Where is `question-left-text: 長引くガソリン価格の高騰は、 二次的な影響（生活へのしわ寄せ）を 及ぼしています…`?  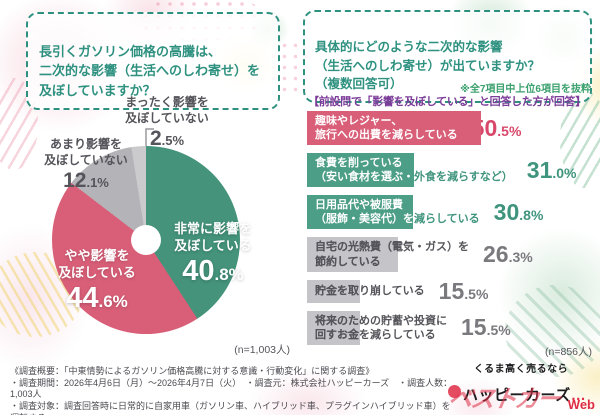 question-left-text: 長引くガソリン価格の高騰は、 二次的な影響（生活へのしわ寄せ）を 及ぼしています… is located at coordinates (150, 70).